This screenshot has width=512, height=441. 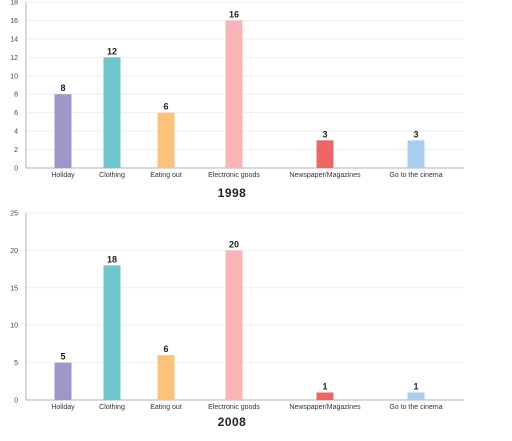 What do you see at coordinates (16, 132) in the screenshot?
I see `y-tick-label: 4` at bounding box center [16, 132].